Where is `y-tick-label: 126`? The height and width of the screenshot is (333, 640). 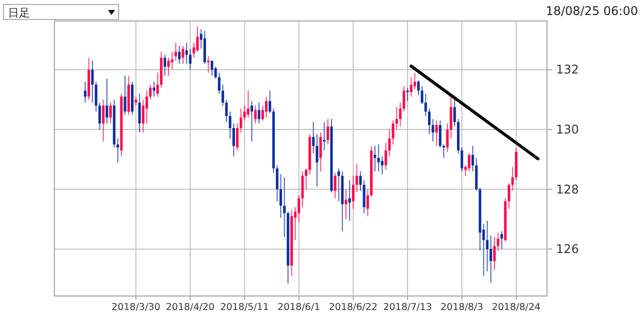
y-tick-label: 126 is located at coordinates (567, 249).